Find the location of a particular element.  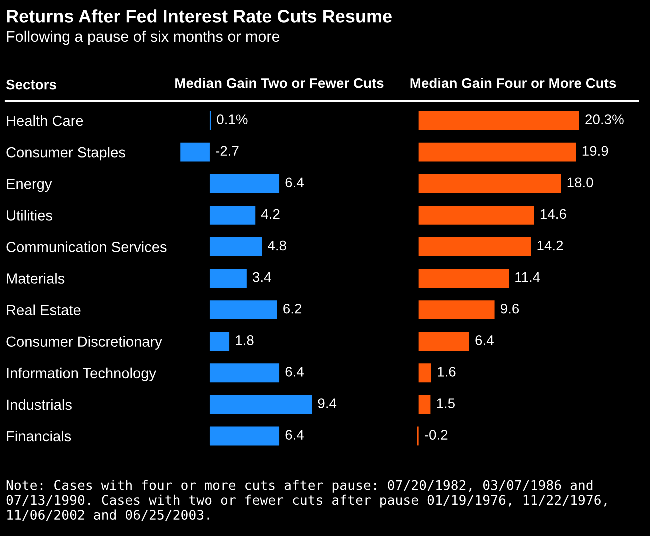

y-tick-label: Consumer Discretionary is located at coordinates (84, 343).